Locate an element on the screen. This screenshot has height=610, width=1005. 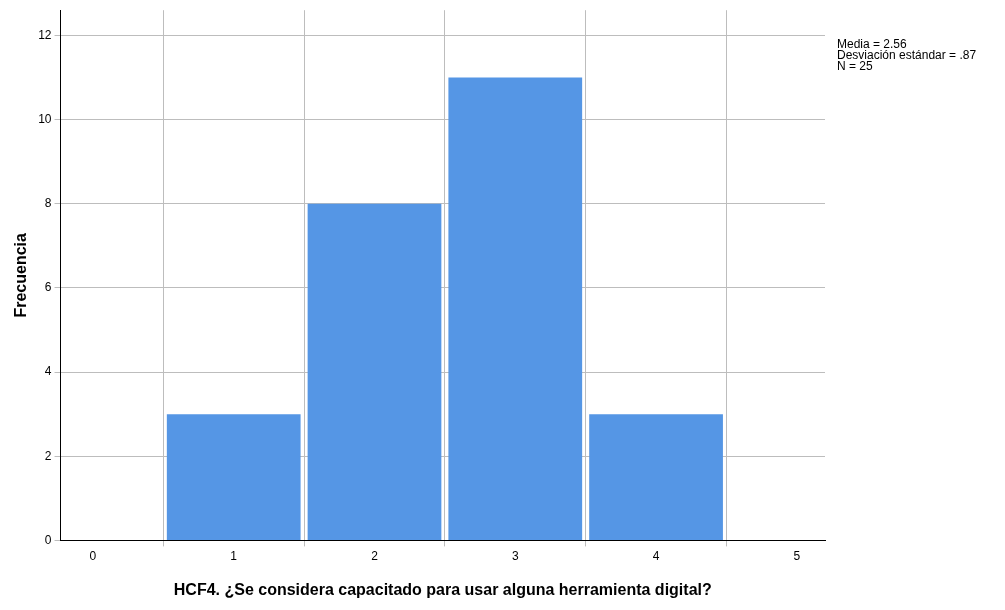
x-tick-label: 0 is located at coordinates (93, 555).